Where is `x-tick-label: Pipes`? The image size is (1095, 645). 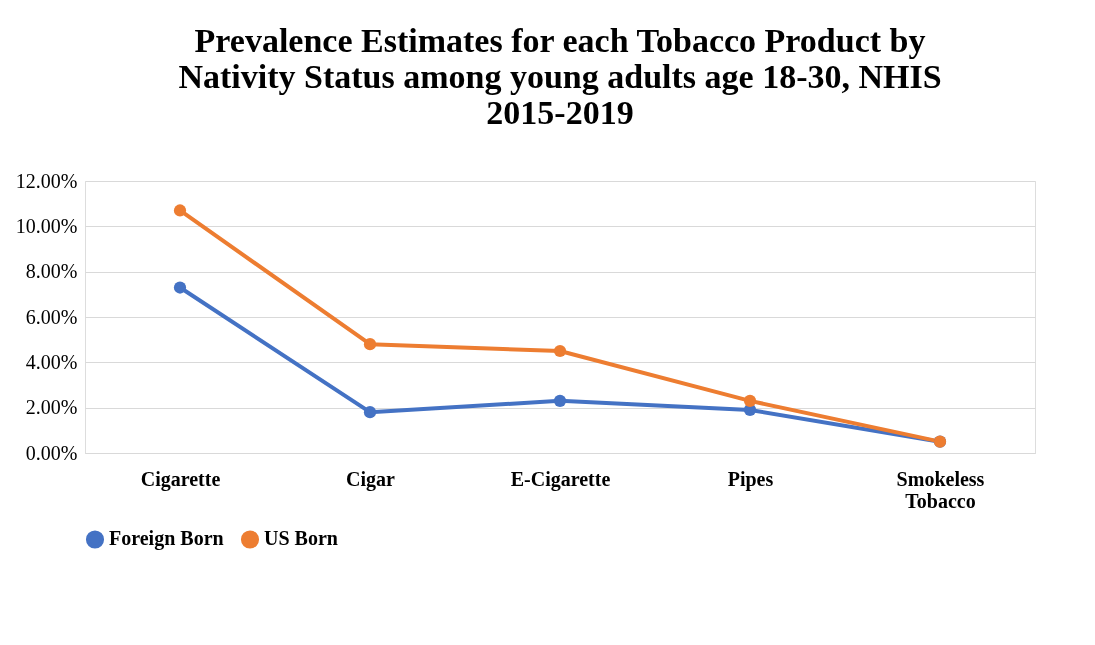 x-tick-label: Pipes is located at coordinates (750, 479).